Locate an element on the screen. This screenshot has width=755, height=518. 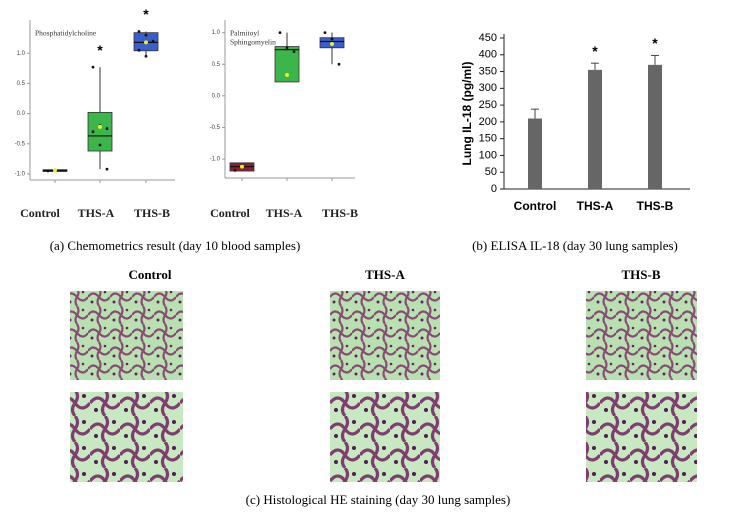
caption: (b) ELISA IL-18 (day 30 lung samples) is located at coordinates (575, 245).